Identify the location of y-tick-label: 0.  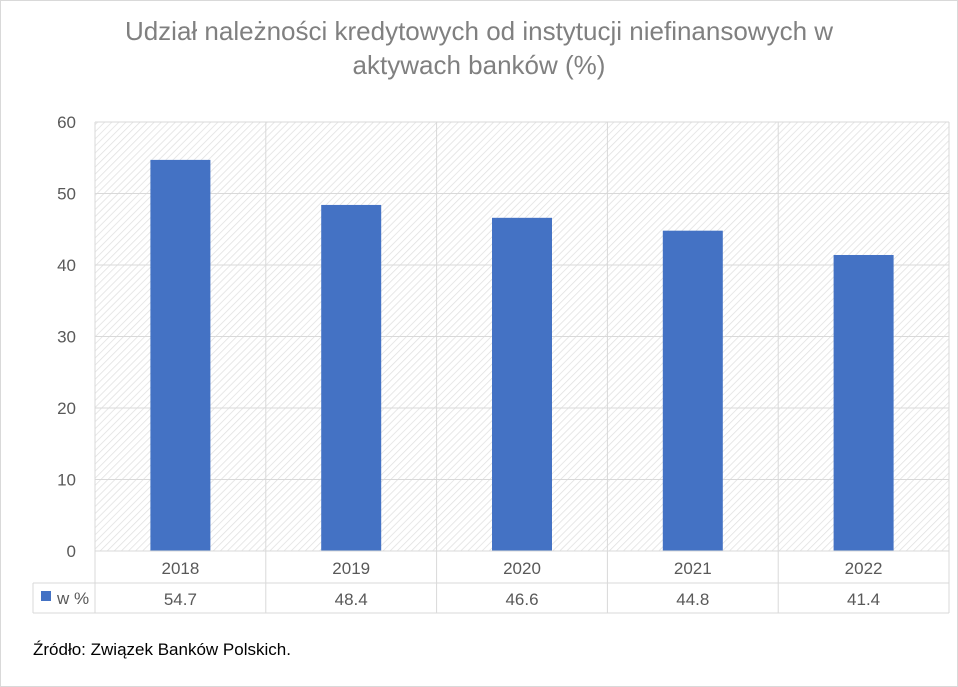
(71, 551).